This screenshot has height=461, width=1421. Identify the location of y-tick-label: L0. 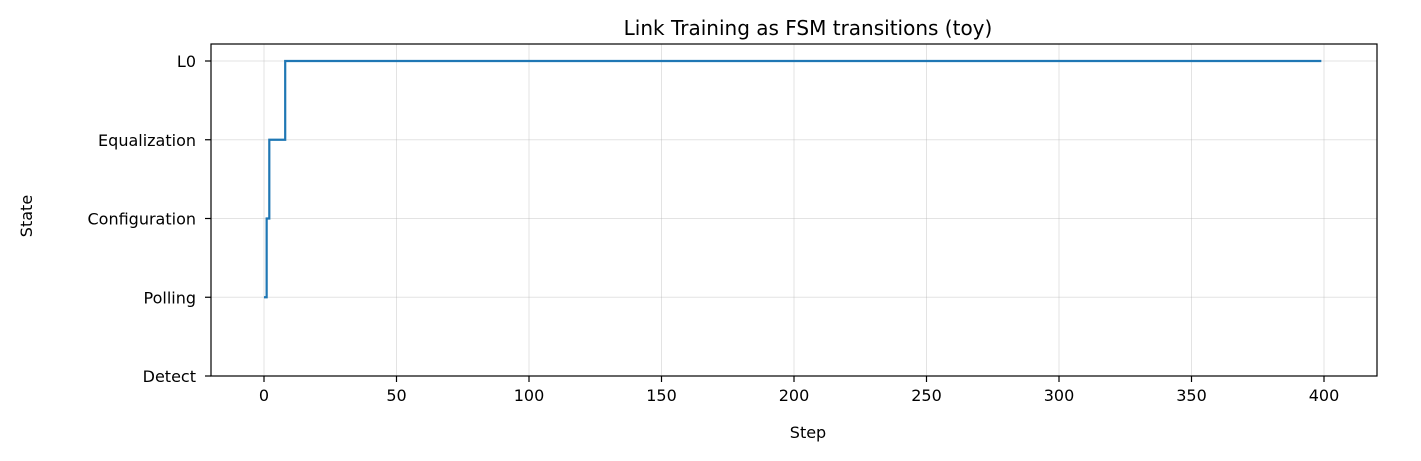
(186, 61).